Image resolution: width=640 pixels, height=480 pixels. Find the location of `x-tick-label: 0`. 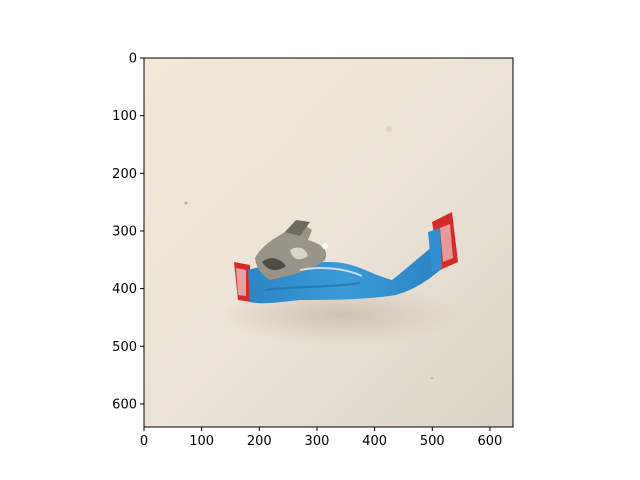

x-tick-label: 0 is located at coordinates (144, 441).